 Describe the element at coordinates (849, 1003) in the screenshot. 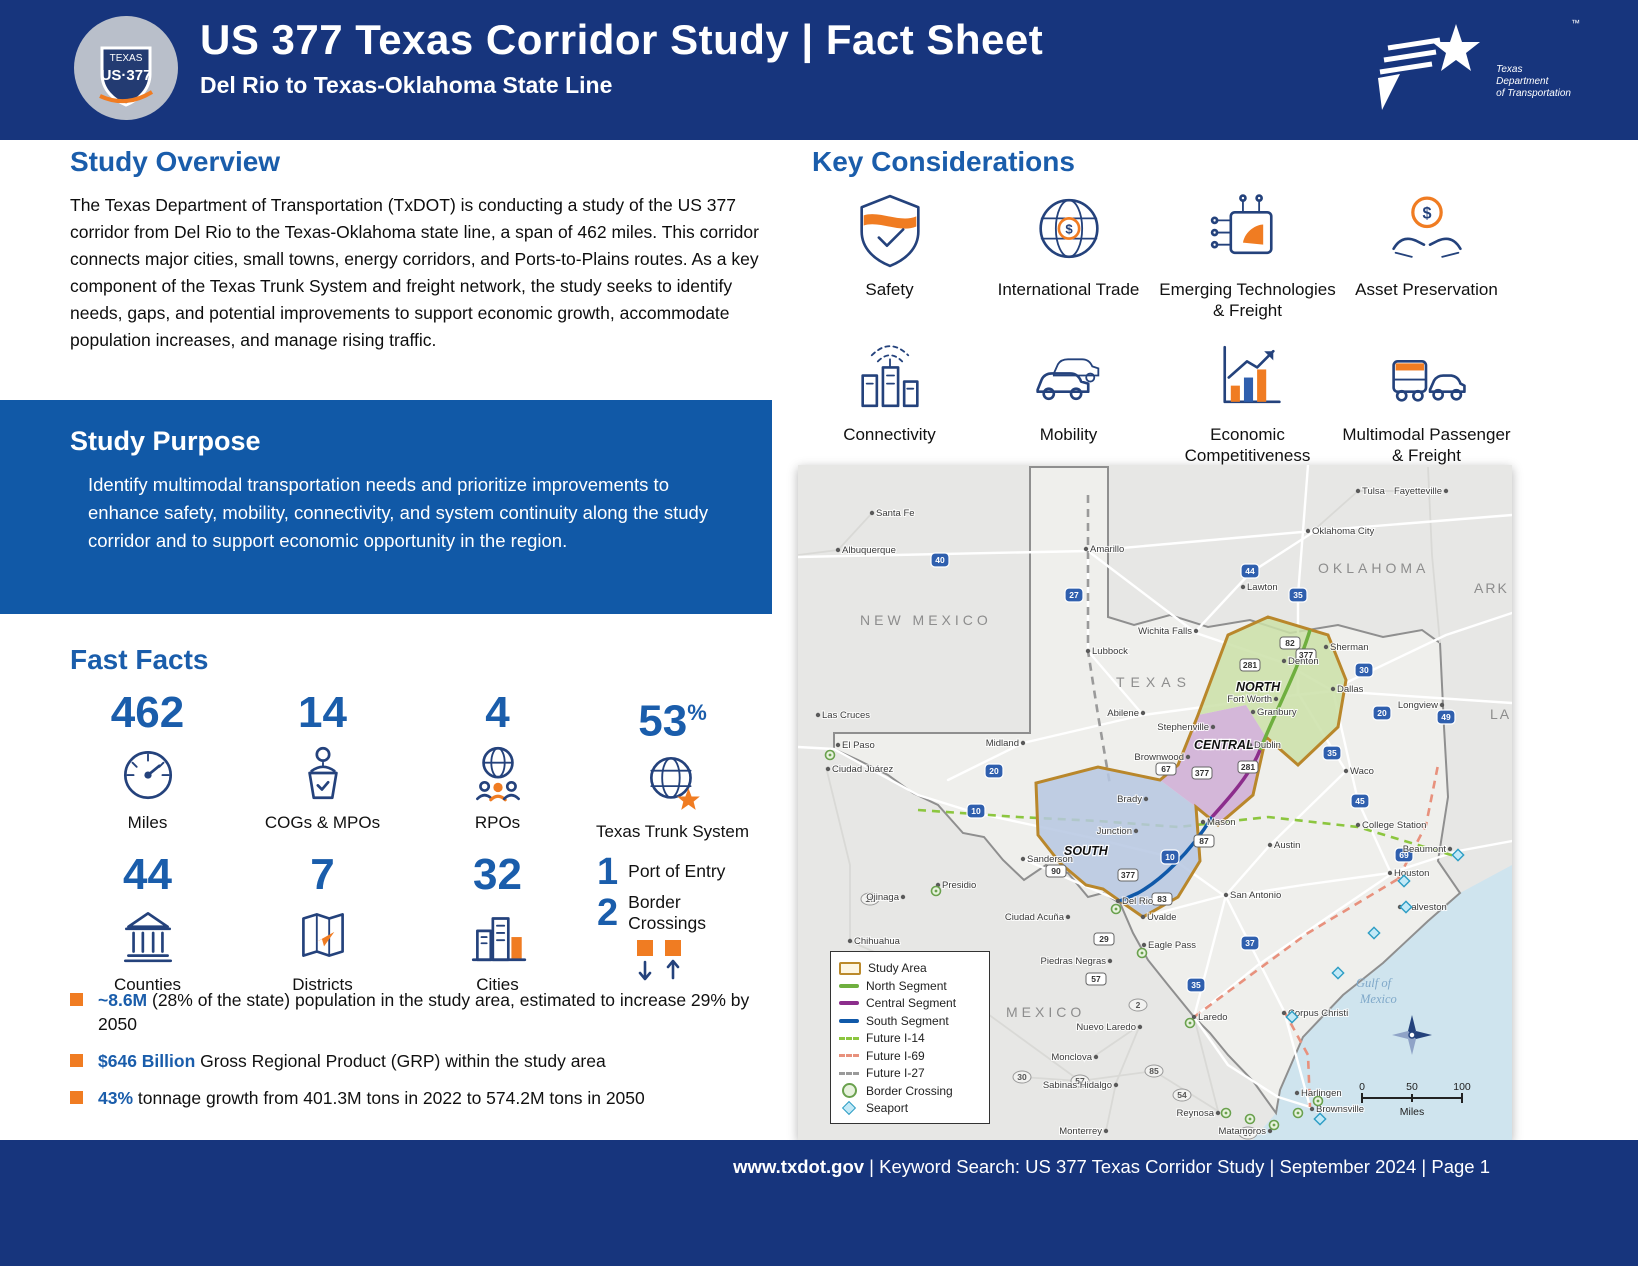

I see `central-segment-swatch` at that location.